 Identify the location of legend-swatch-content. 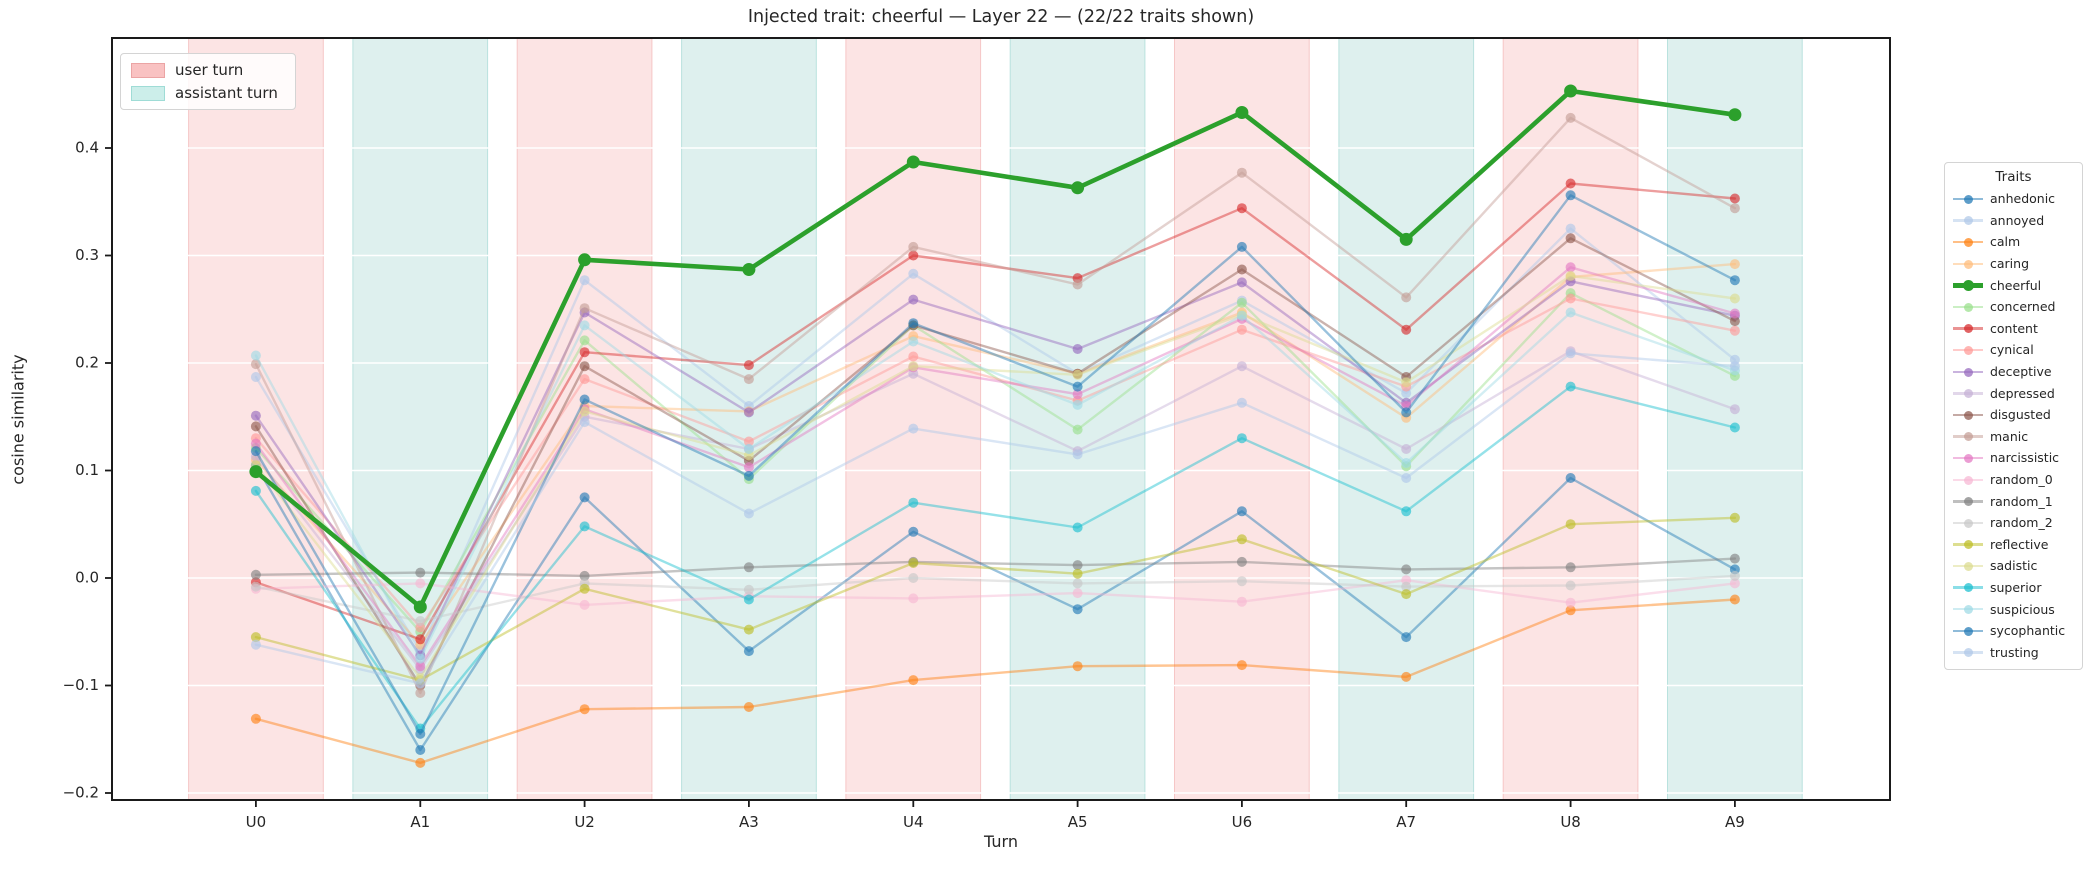
(1968, 328).